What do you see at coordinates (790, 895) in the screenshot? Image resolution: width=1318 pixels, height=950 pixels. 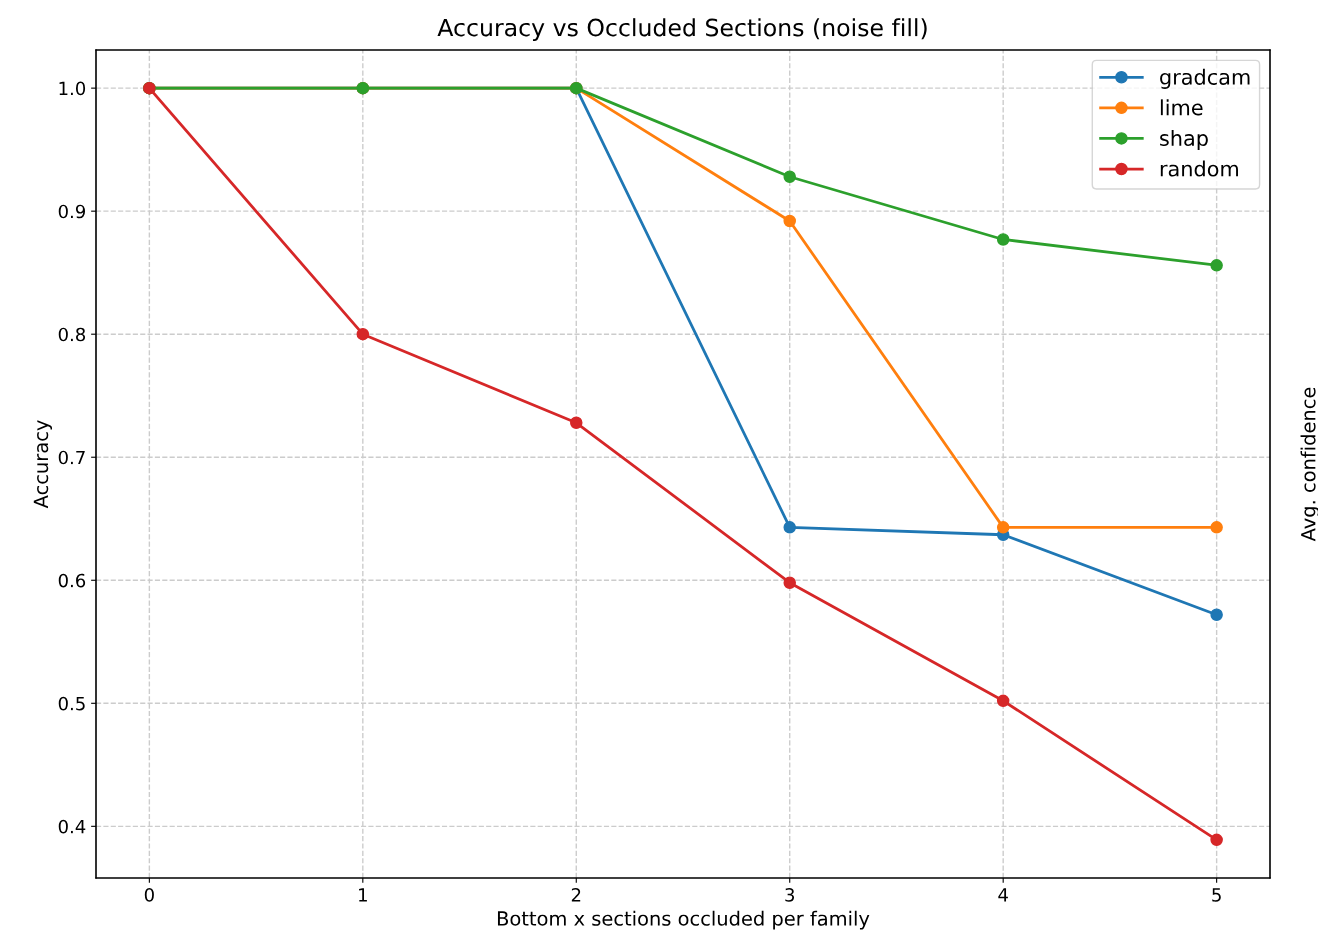 I see `x-tick-label: 3` at bounding box center [790, 895].